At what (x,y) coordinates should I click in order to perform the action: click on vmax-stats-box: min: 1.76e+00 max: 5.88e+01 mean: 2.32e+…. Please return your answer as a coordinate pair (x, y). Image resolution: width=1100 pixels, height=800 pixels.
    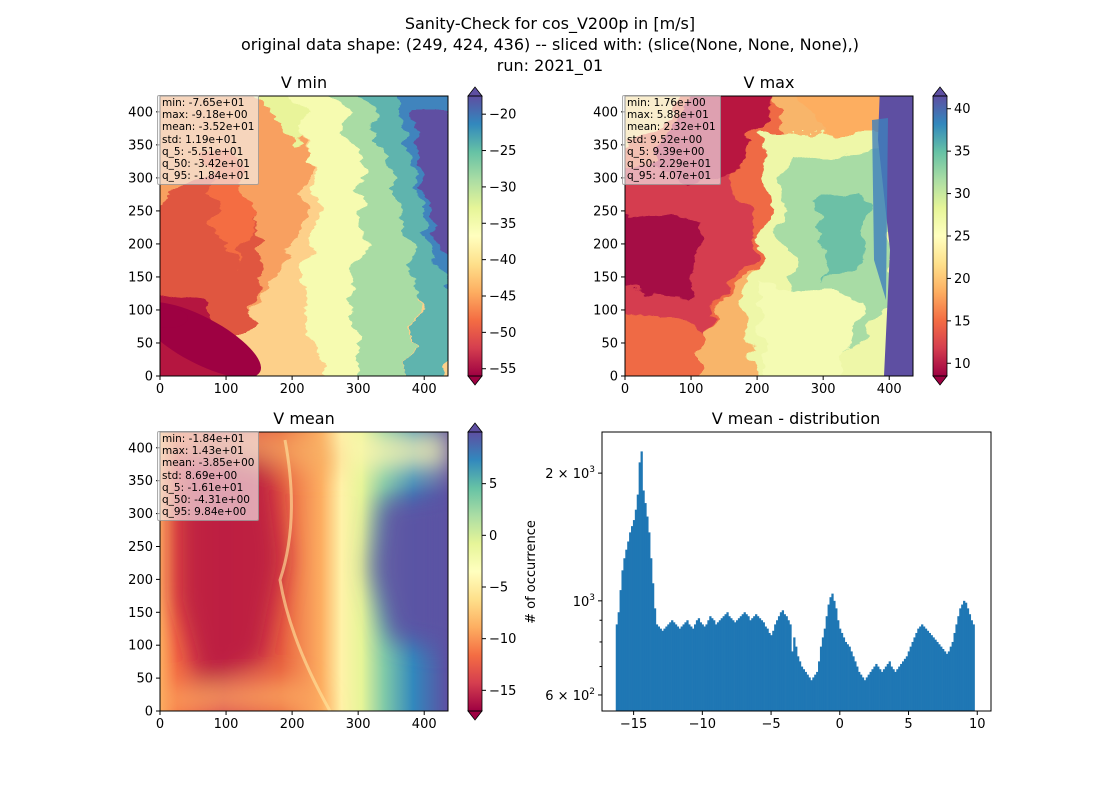
    Looking at the image, I should click on (671, 140).